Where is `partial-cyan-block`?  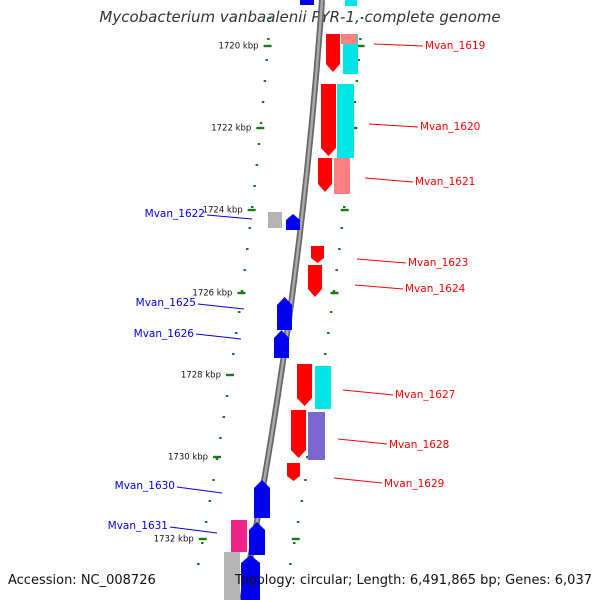
partial-cyan-block is located at coordinates (351, 3).